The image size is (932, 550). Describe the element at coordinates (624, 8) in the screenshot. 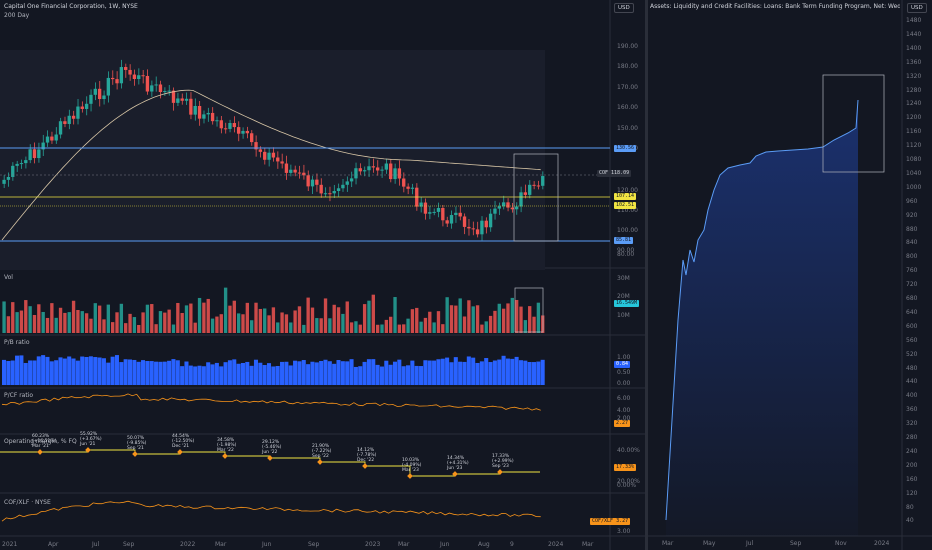

I see `left-currency-button: USD` at that location.